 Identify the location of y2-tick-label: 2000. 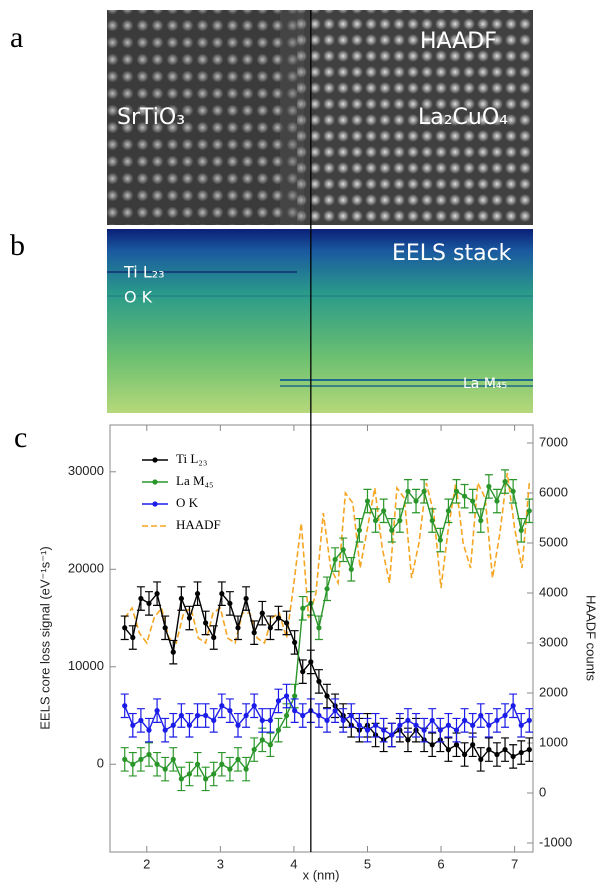
(553, 691).